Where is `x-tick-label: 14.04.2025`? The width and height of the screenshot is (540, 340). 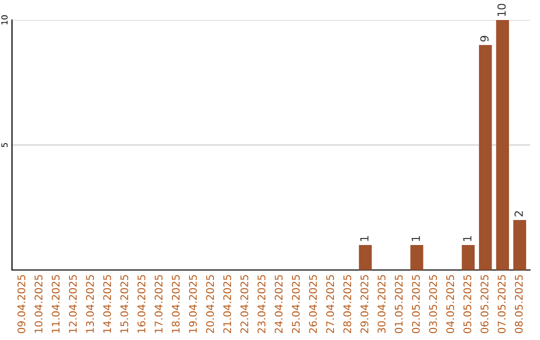
x-tick-label: 14.04.2025 is located at coordinates (107, 304).